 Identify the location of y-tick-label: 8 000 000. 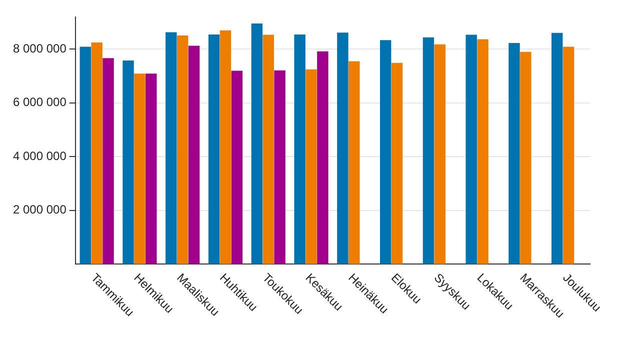
(39, 49).